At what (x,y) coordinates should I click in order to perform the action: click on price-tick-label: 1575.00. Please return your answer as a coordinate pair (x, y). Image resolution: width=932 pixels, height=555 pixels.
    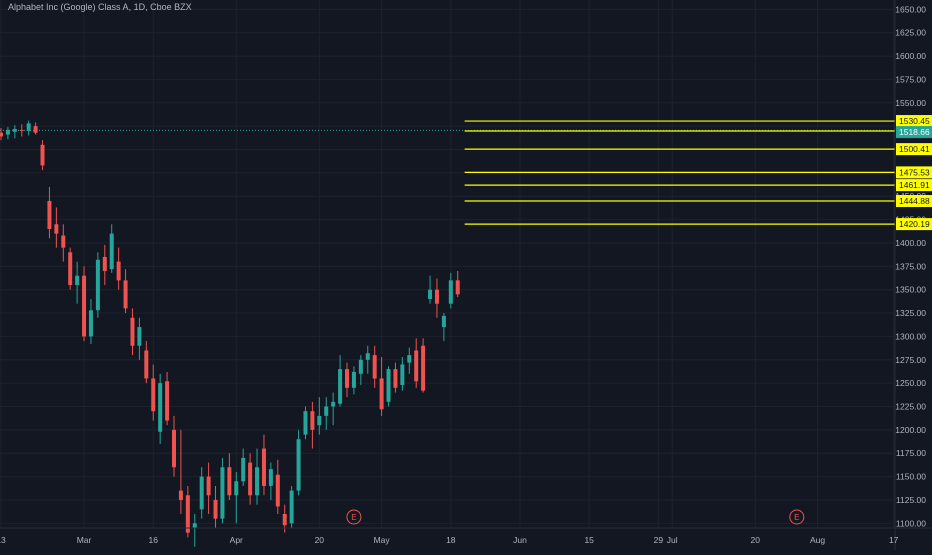
    Looking at the image, I should click on (910, 79).